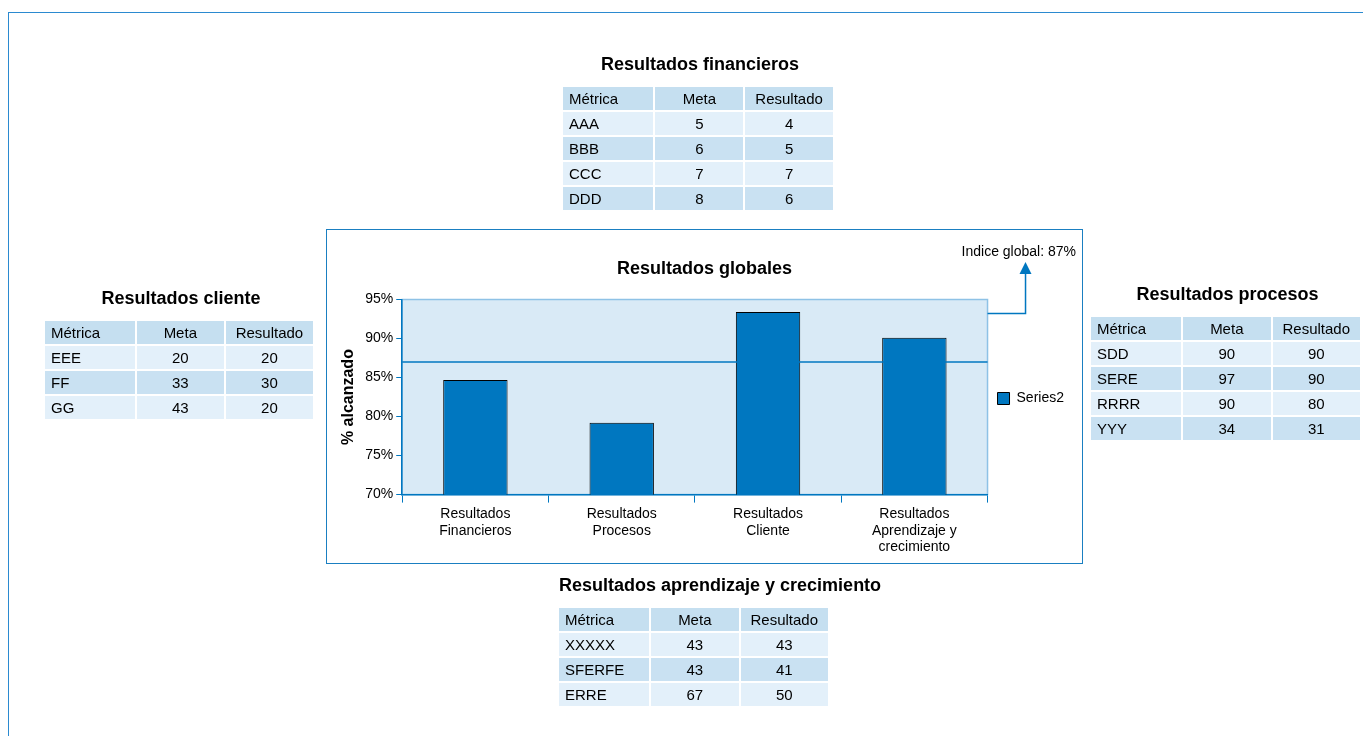 The width and height of the screenshot is (1372, 745). I want to click on data-label: 34, so click(1227, 429).